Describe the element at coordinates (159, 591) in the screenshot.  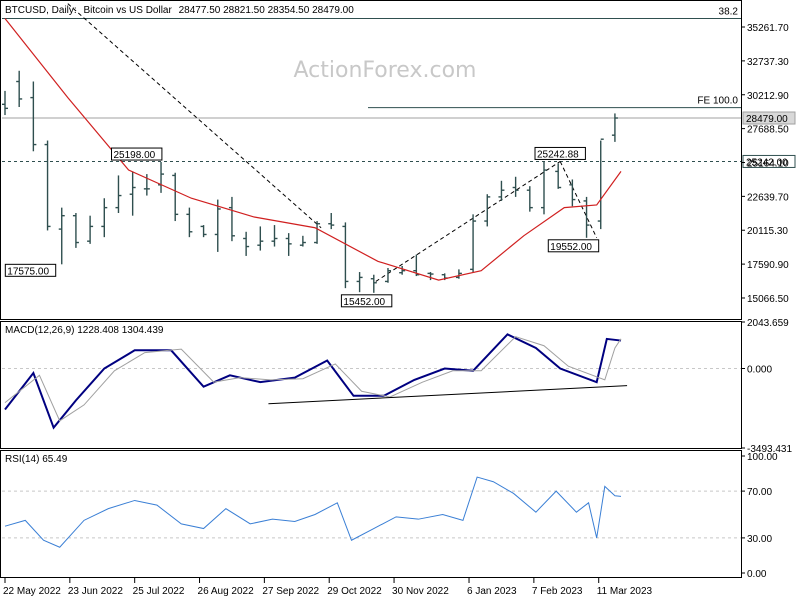
I see `x-tick-label: 25 Jul 2022` at that location.